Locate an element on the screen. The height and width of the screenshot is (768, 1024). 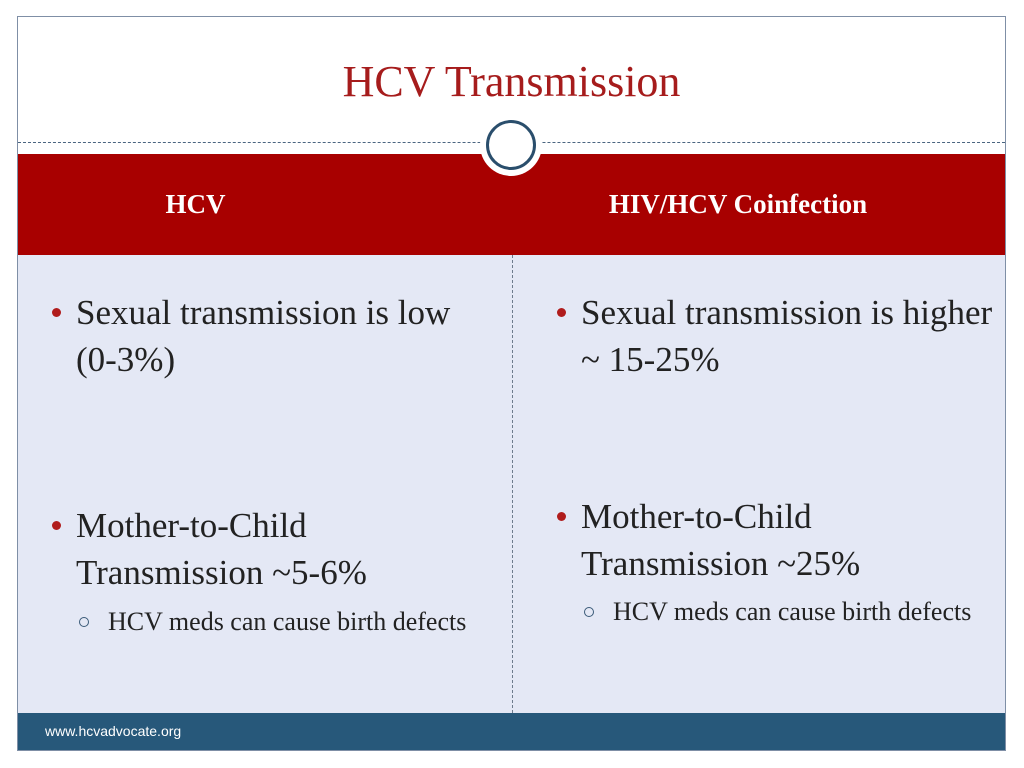
bullet-text: Mother-to-Child Transmission ~5-6% is located at coordinates (221, 549).